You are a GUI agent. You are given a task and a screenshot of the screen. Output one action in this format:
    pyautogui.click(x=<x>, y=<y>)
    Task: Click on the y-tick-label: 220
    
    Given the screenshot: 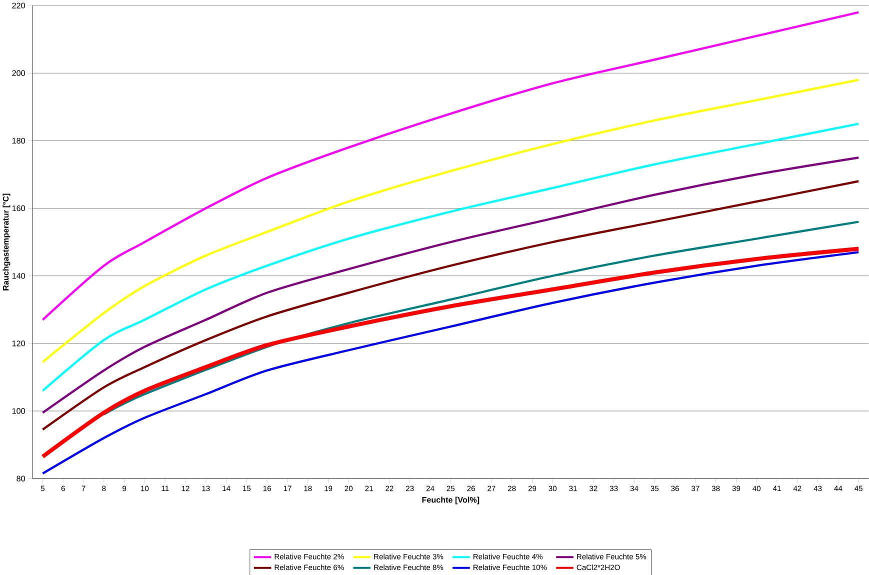 What is the action you would take?
    pyautogui.click(x=18, y=5)
    